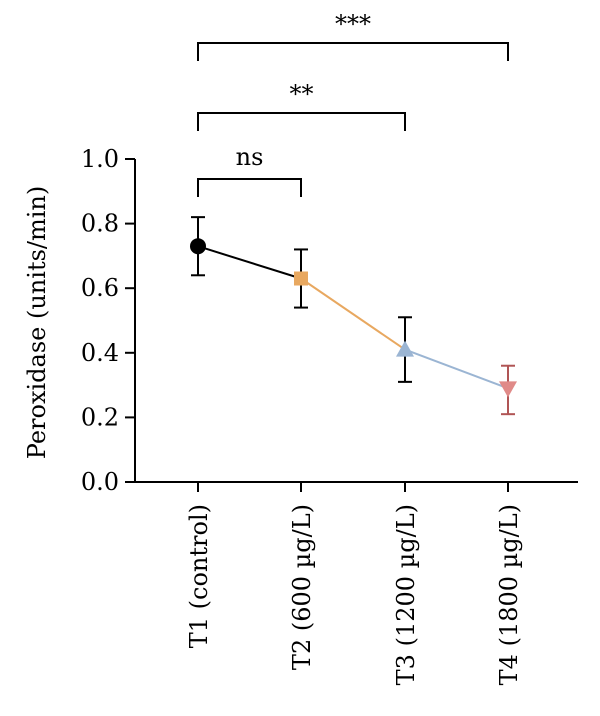 This screenshot has width=600, height=716. I want to click on data-point-circle, so click(198, 246).